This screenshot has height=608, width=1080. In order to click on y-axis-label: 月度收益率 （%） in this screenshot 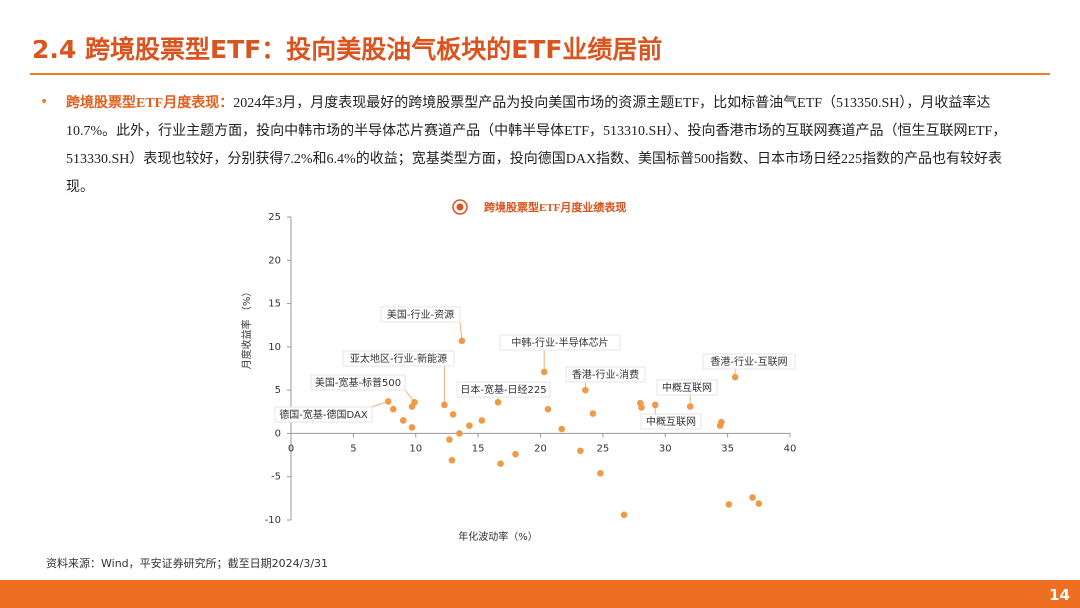, I will do `click(246, 328)`.